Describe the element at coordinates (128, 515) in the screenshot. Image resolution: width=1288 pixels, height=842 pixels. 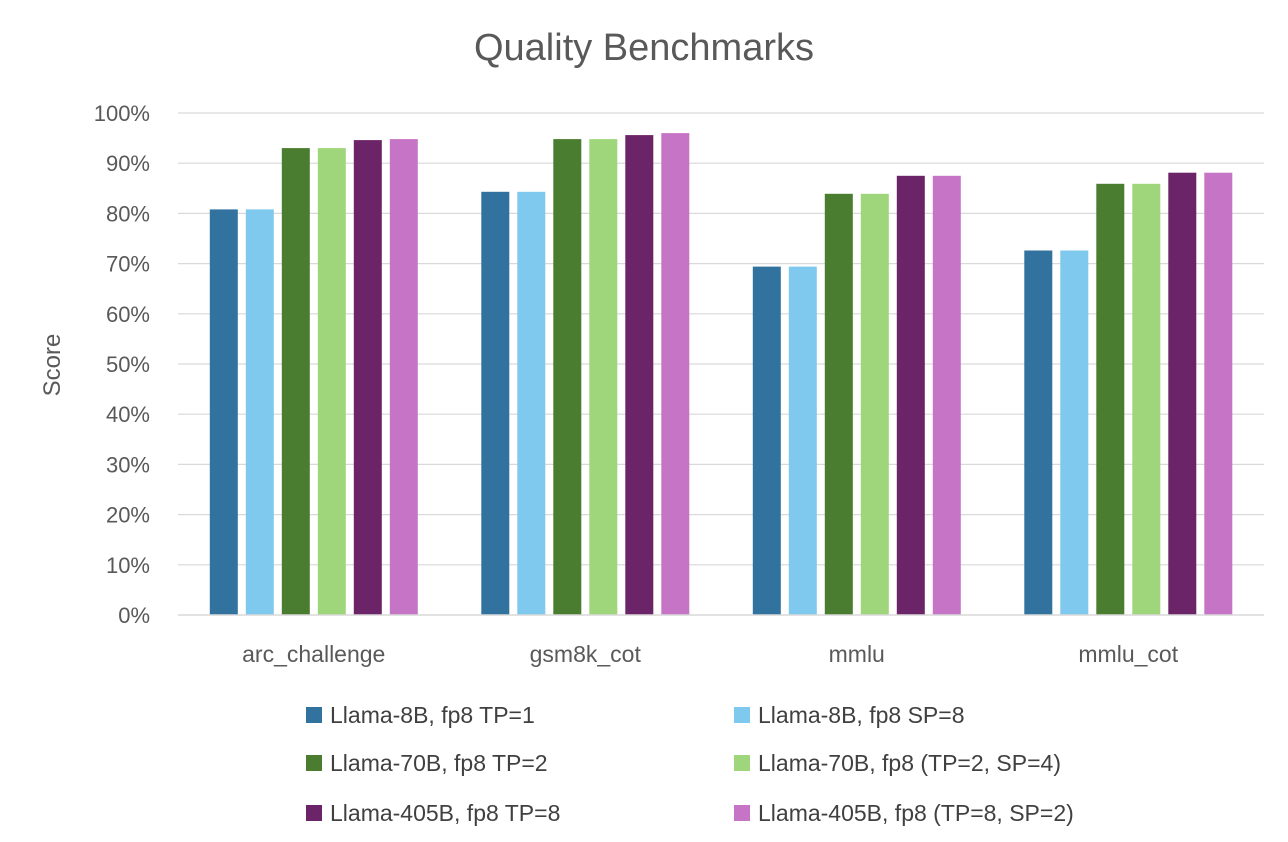
I see `y-tick-label: 20%` at that location.